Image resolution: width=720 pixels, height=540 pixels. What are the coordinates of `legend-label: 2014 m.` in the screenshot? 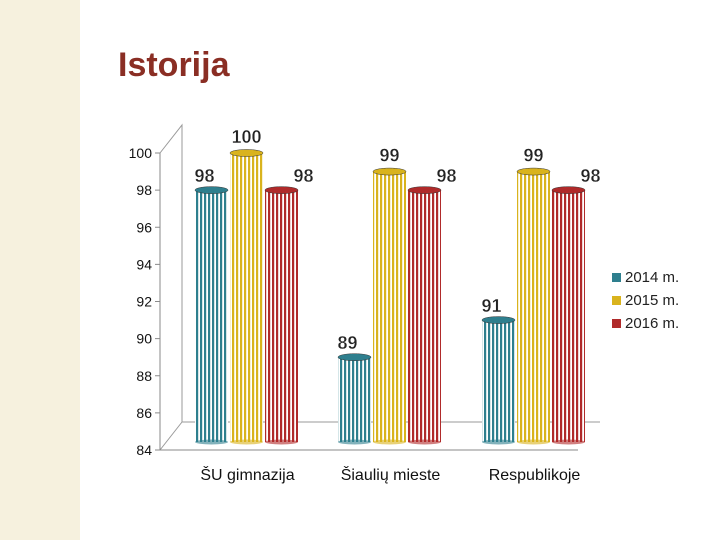 It's located at (652, 277).